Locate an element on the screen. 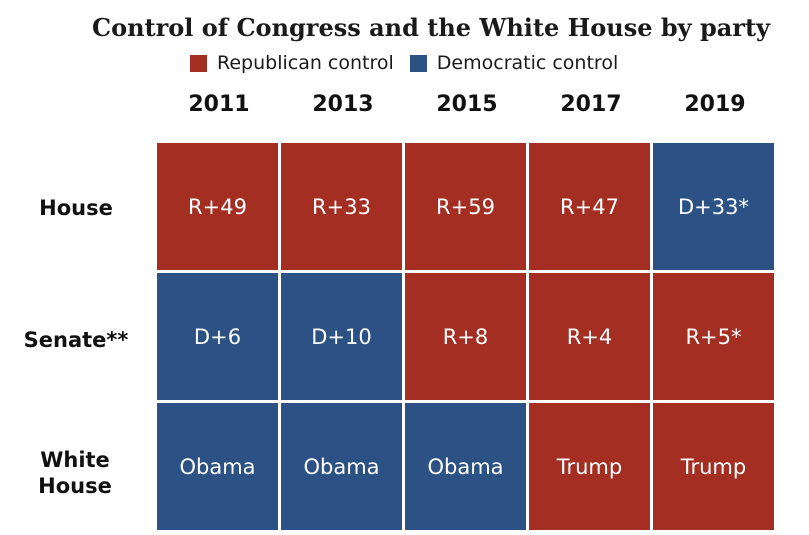  cell-senate-2013: D+10 is located at coordinates (343, 338).